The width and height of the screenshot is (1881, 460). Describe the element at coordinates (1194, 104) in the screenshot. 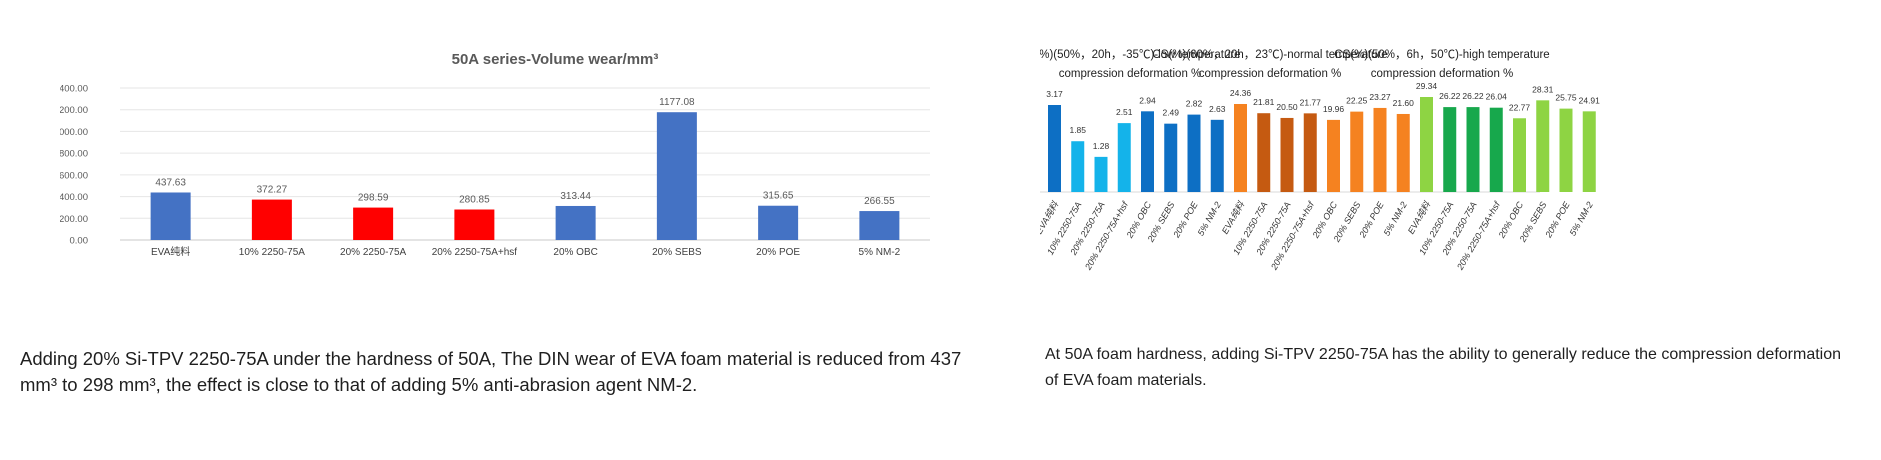

I see `data-label: 2.82` at that location.